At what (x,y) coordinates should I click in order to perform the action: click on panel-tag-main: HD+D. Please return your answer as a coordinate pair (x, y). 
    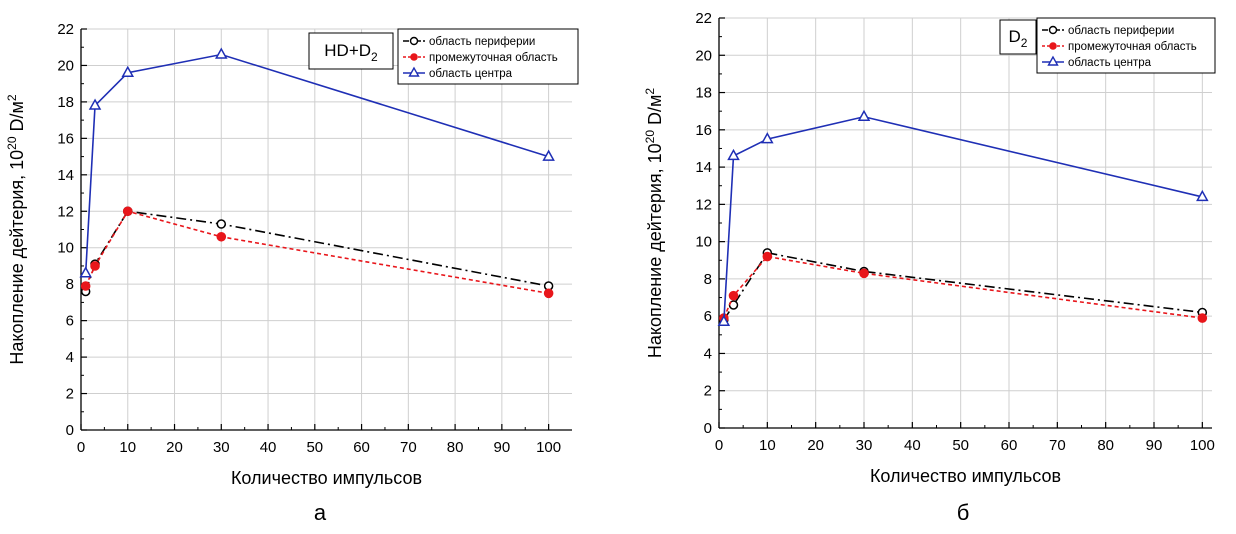
    Looking at the image, I should click on (347, 50).